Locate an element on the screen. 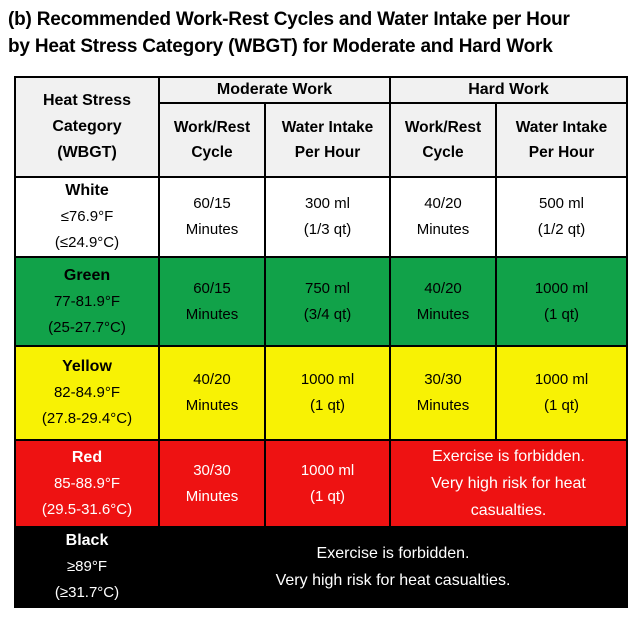 This screenshot has height=626, width=640. text-line: (≥31.7°C) is located at coordinates (87, 593).